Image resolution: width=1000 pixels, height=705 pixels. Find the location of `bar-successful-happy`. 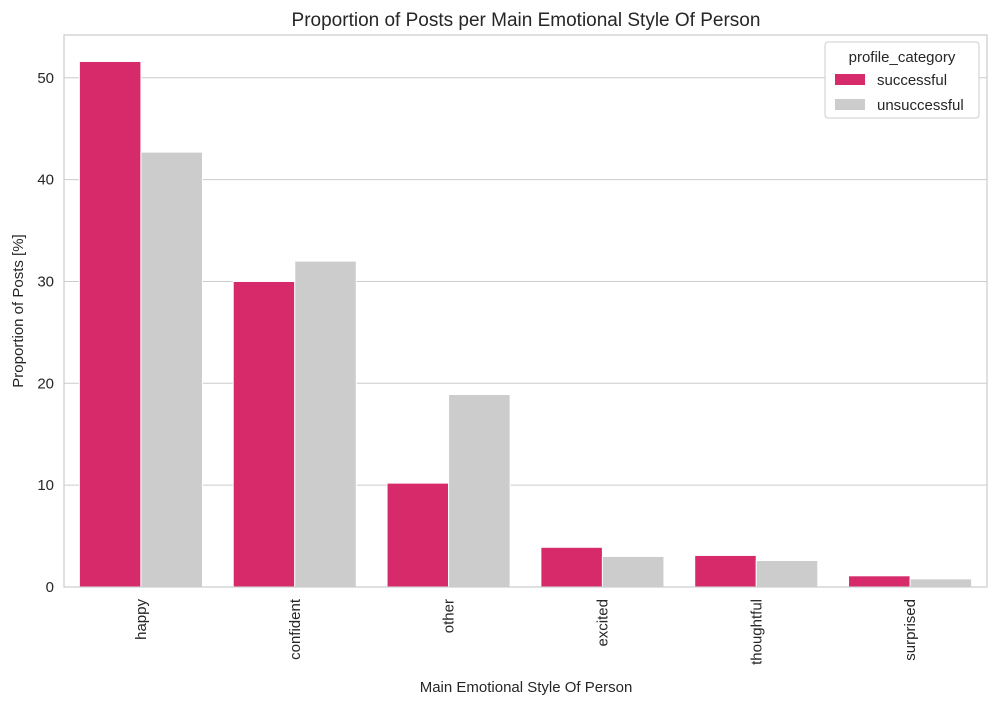

bar-successful-happy is located at coordinates (110, 324).